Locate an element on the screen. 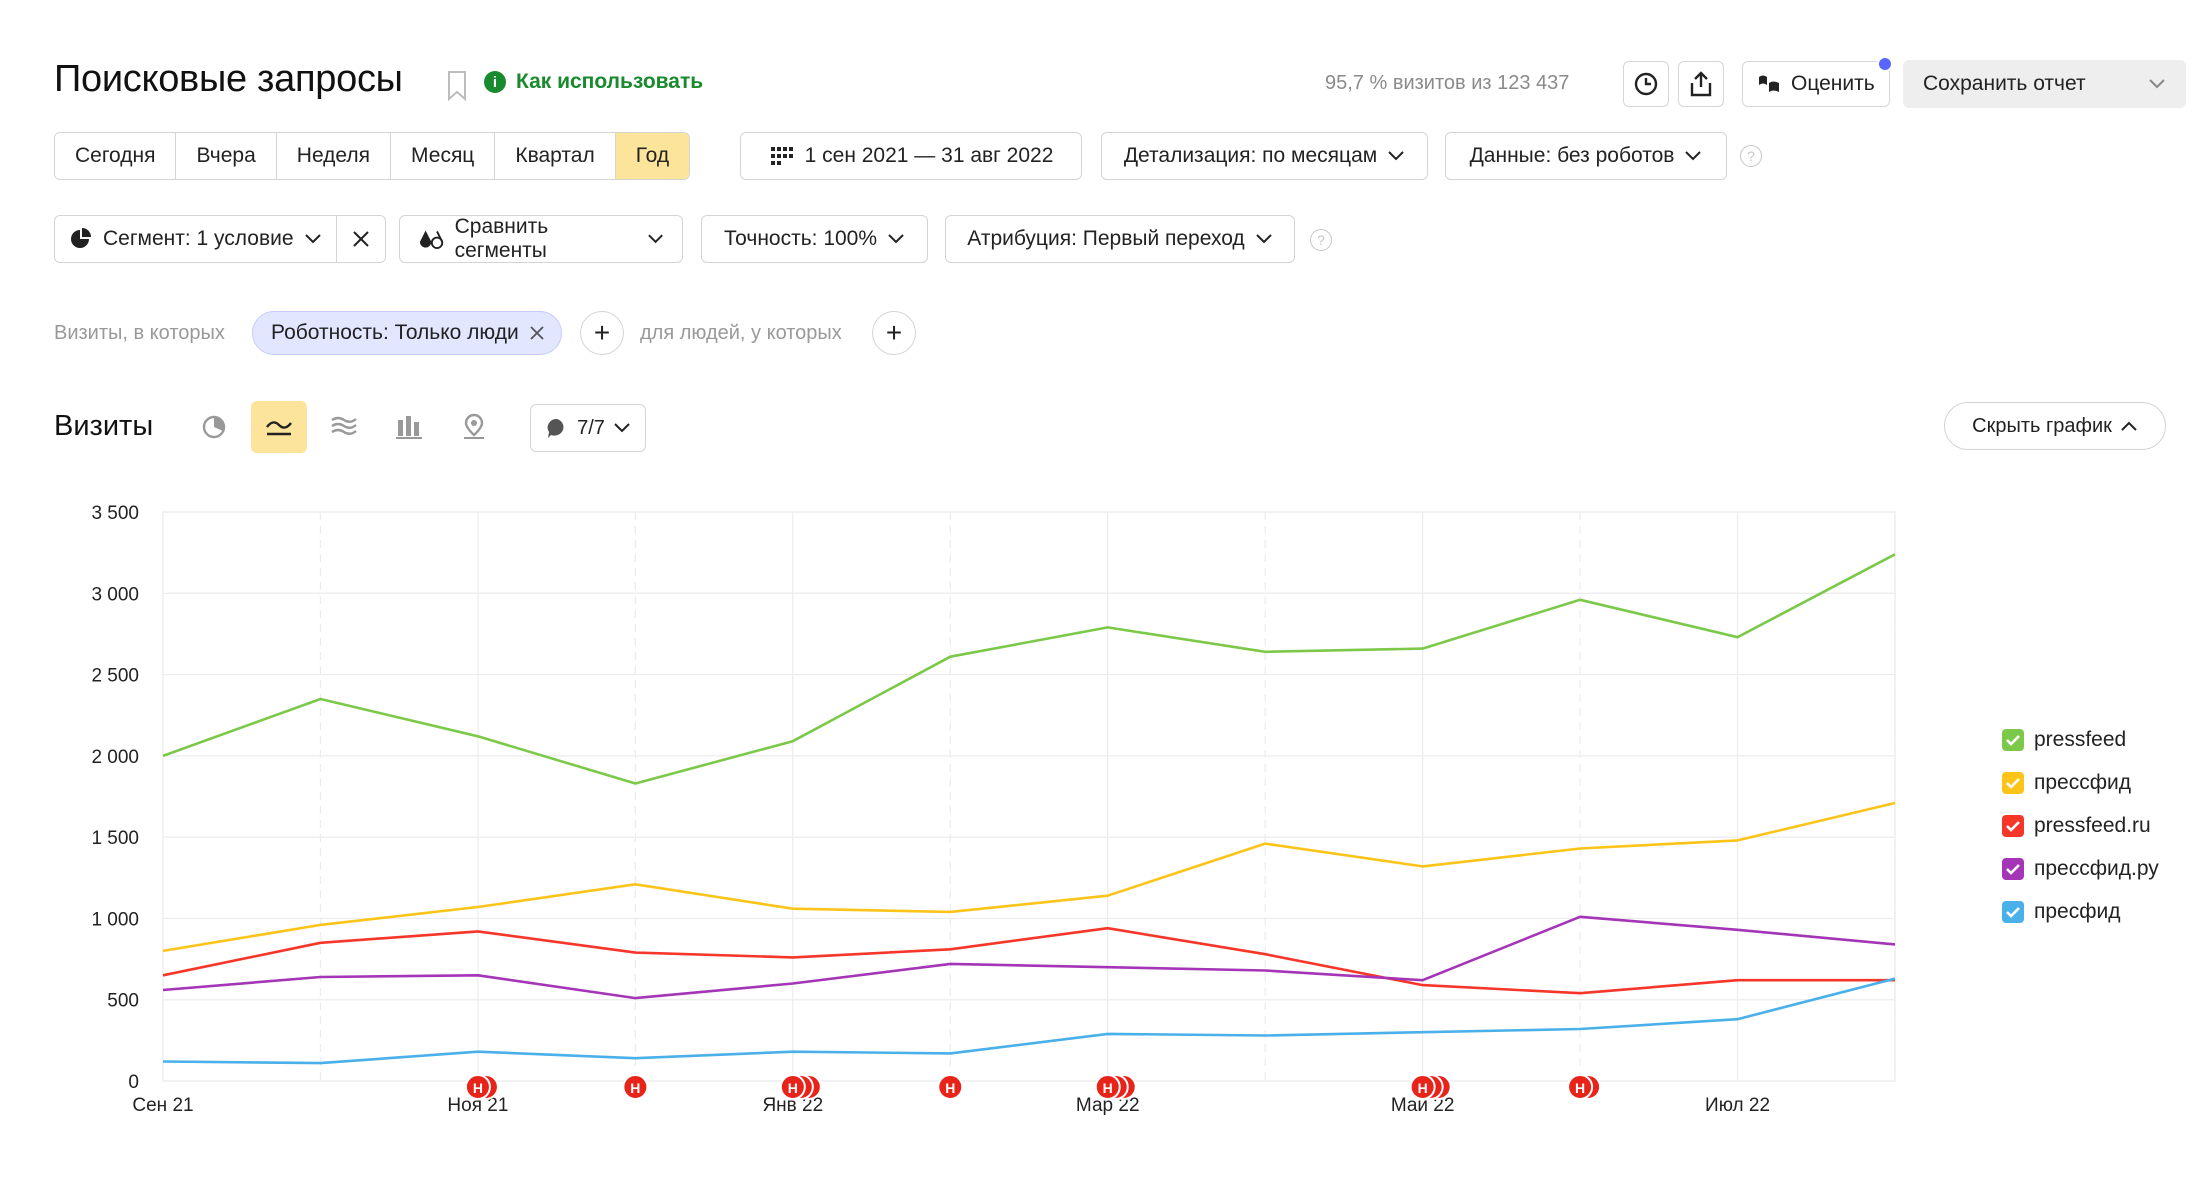 The width and height of the screenshot is (2200, 1196). date-range-picker: 1 сен 2021 — 31 авг 2022 is located at coordinates (911, 156).